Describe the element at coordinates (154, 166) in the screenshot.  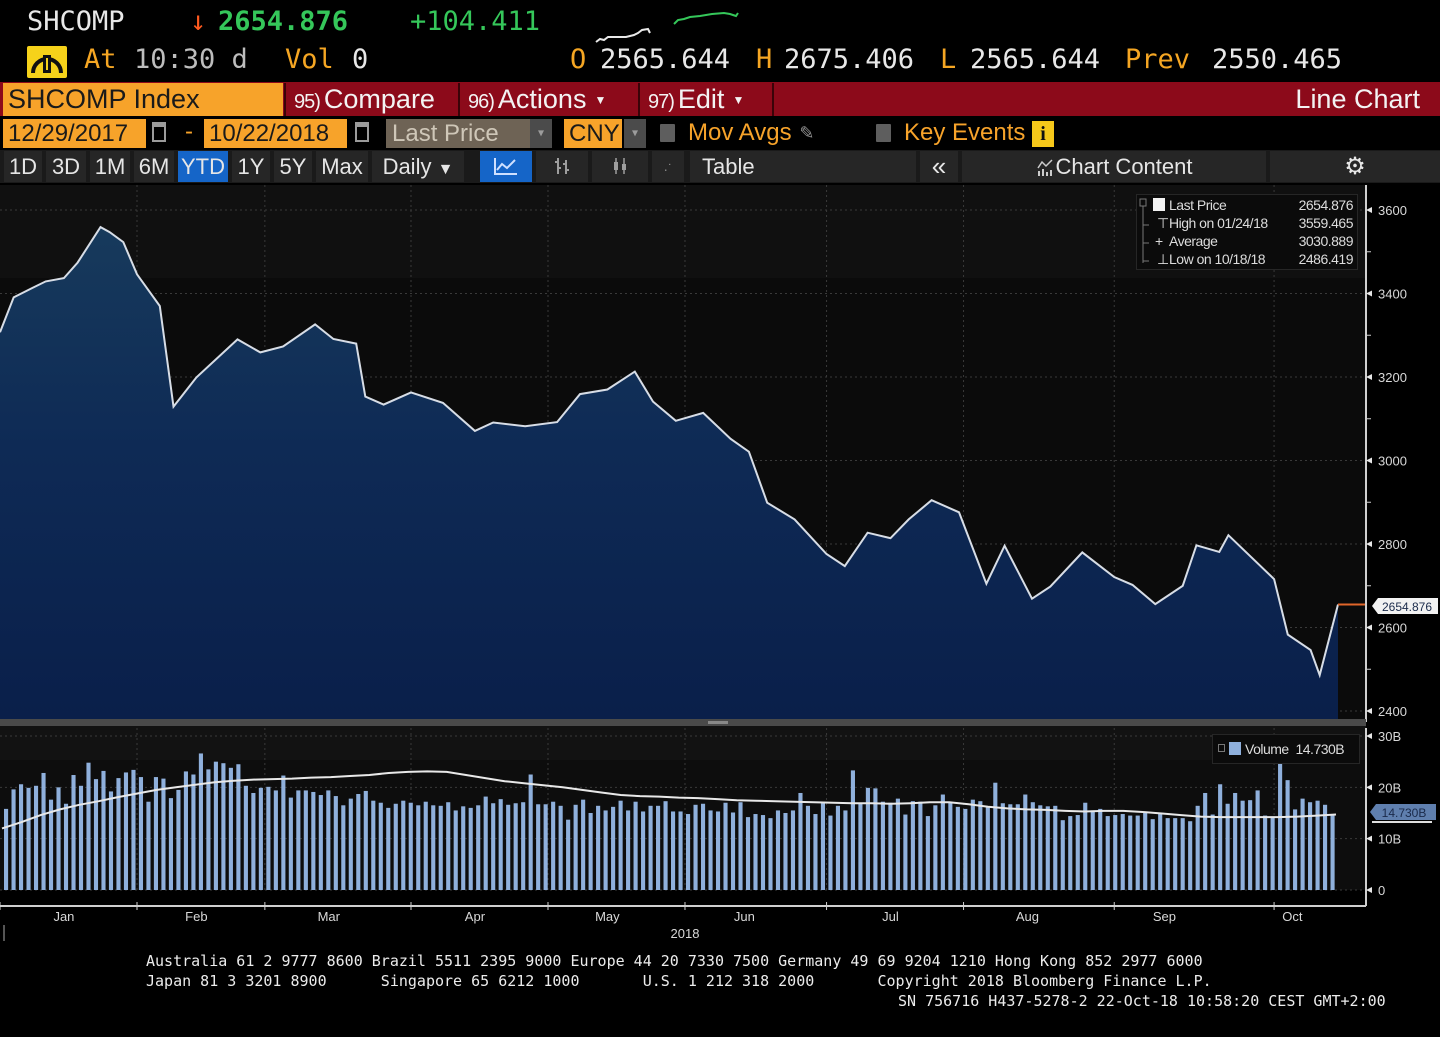
I see `period-6m-button: 6M` at that location.